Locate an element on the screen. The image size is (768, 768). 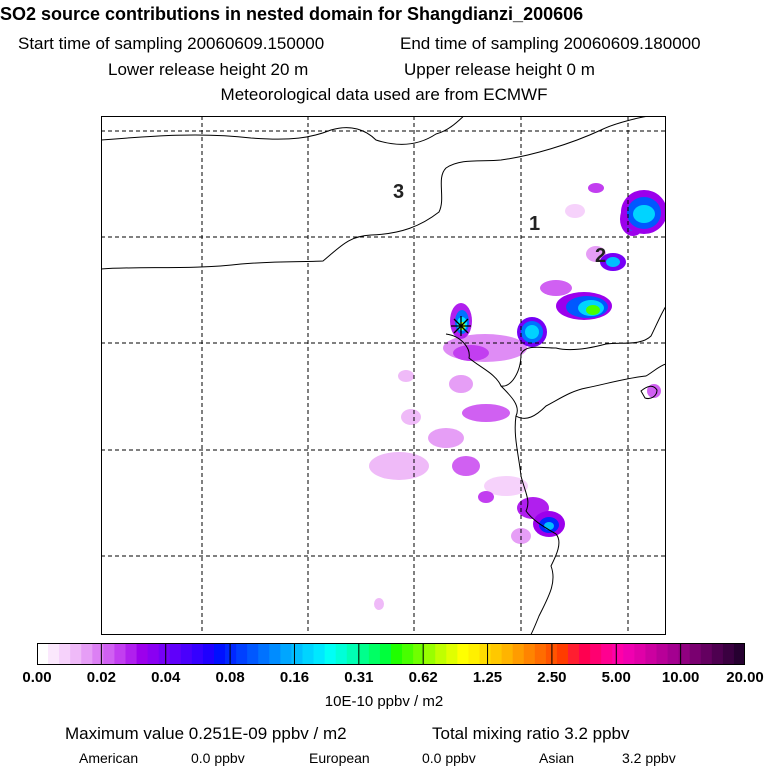
region-label-2: 2 is located at coordinates (600, 256).